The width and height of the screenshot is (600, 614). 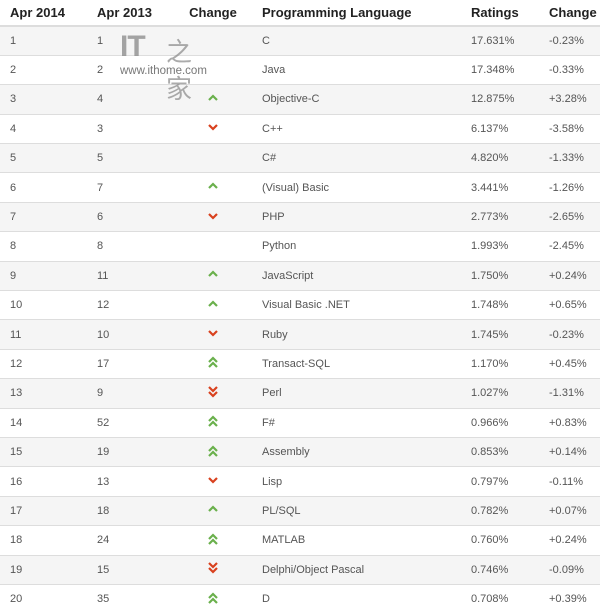 What do you see at coordinates (356, 216) in the screenshot?
I see `language: PHP` at bounding box center [356, 216].